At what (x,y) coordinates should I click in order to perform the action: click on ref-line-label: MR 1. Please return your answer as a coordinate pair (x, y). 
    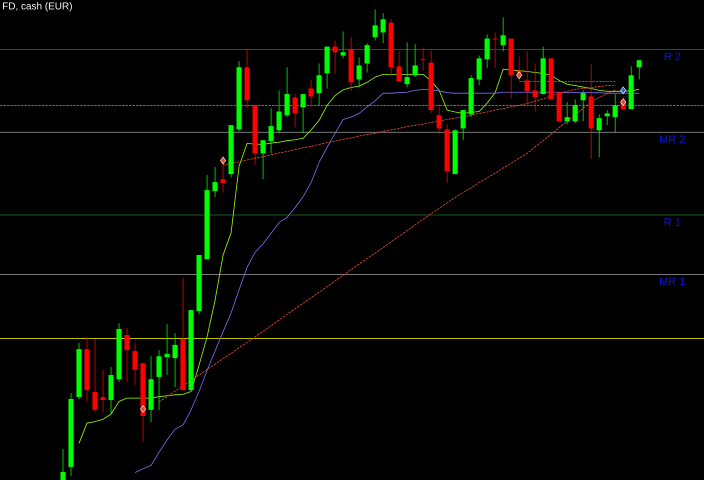
    Looking at the image, I should click on (672, 282).